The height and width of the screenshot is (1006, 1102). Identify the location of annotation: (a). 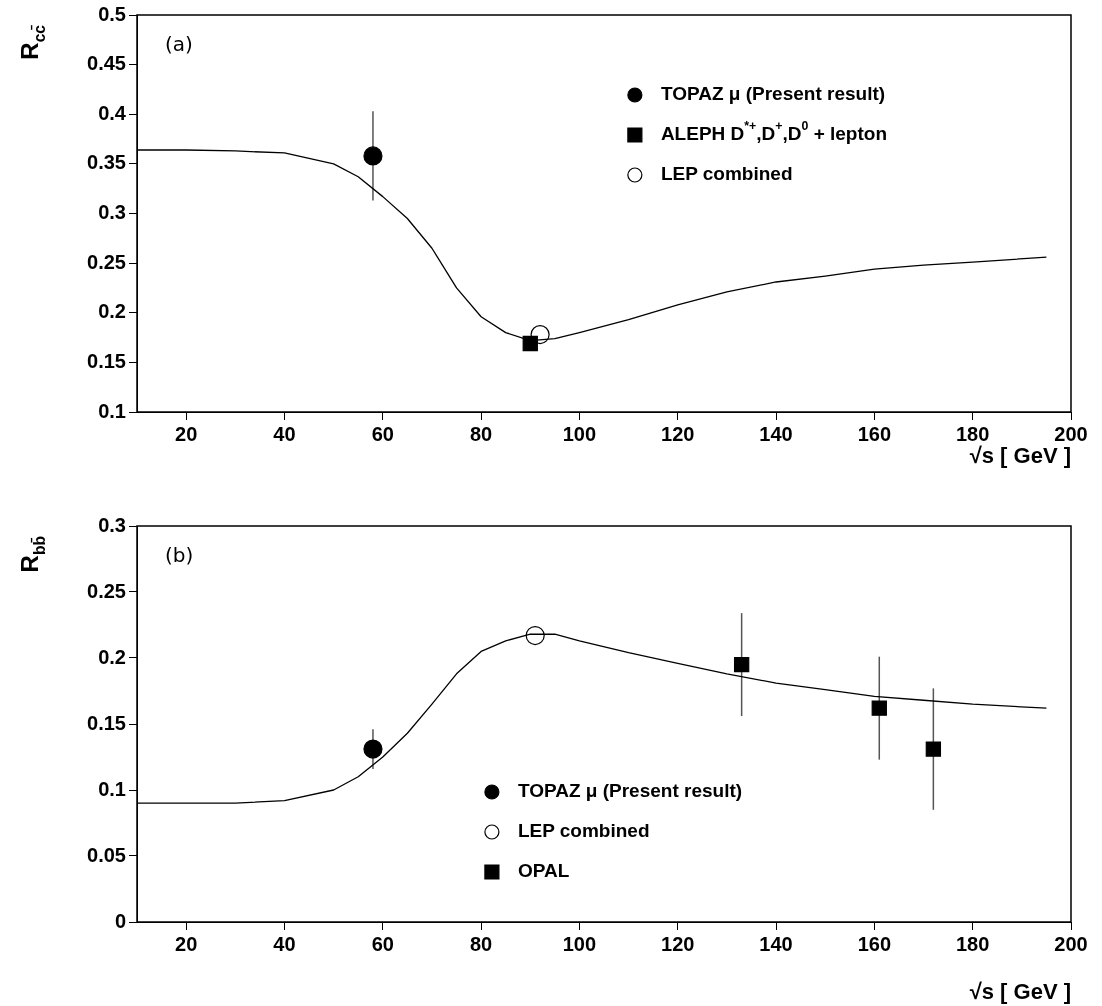
(179, 44).